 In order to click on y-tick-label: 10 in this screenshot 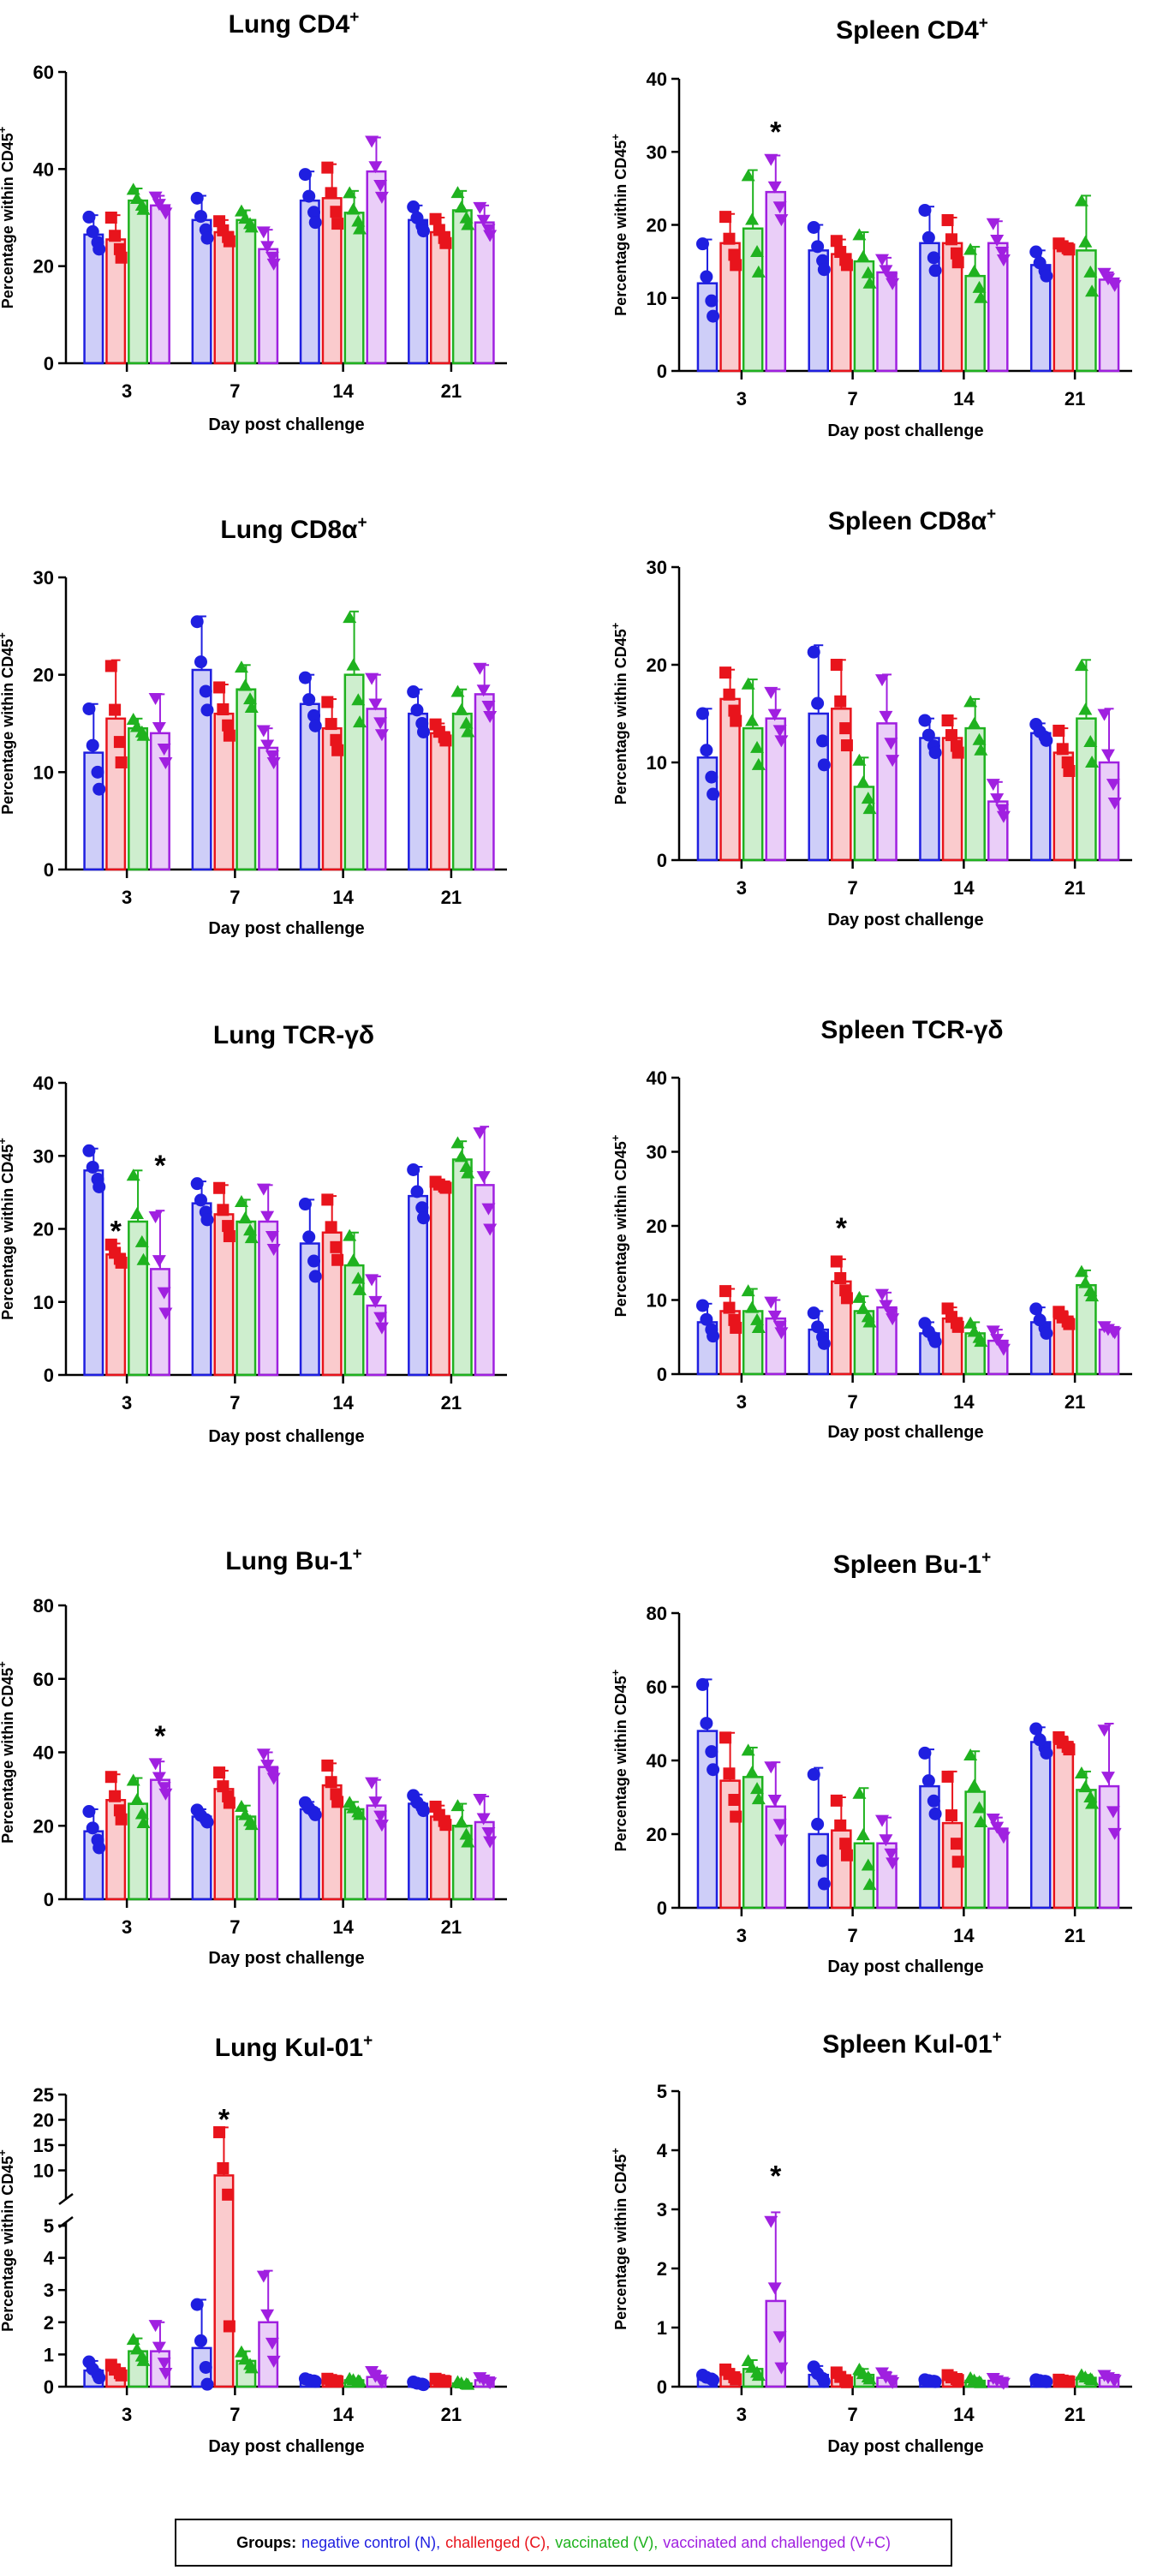, I will do `click(43, 2172)`.